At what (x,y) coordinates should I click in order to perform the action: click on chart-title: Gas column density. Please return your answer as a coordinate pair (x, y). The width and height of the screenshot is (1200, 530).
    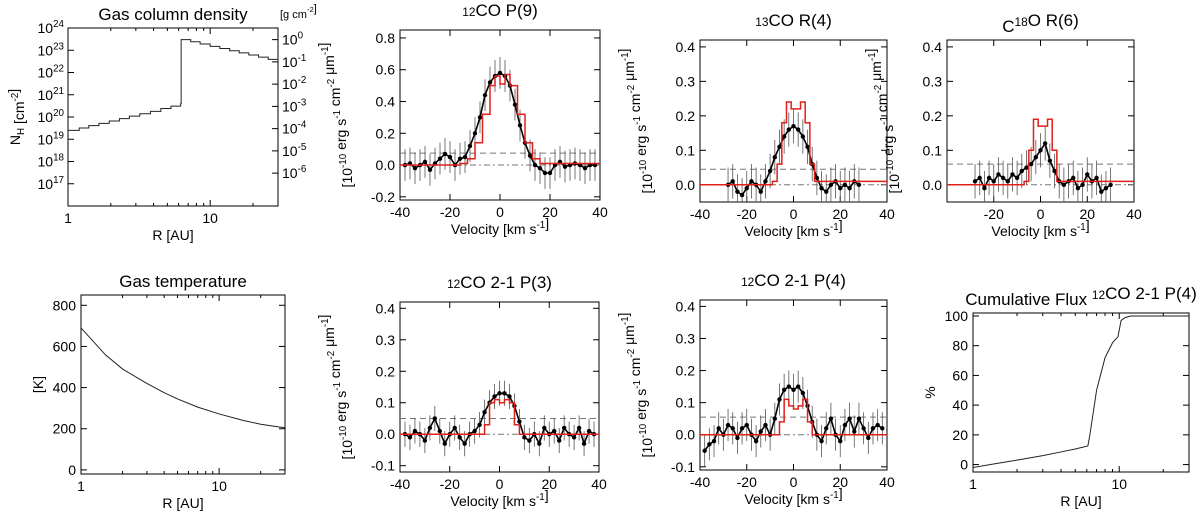
    Looking at the image, I should click on (173, 14).